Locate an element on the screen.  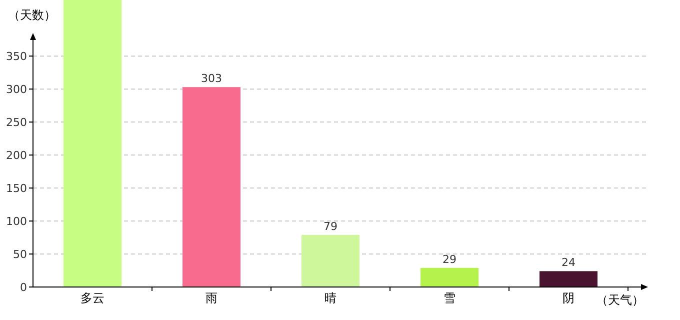
y-tick-label: 250 is located at coordinates (16, 123).